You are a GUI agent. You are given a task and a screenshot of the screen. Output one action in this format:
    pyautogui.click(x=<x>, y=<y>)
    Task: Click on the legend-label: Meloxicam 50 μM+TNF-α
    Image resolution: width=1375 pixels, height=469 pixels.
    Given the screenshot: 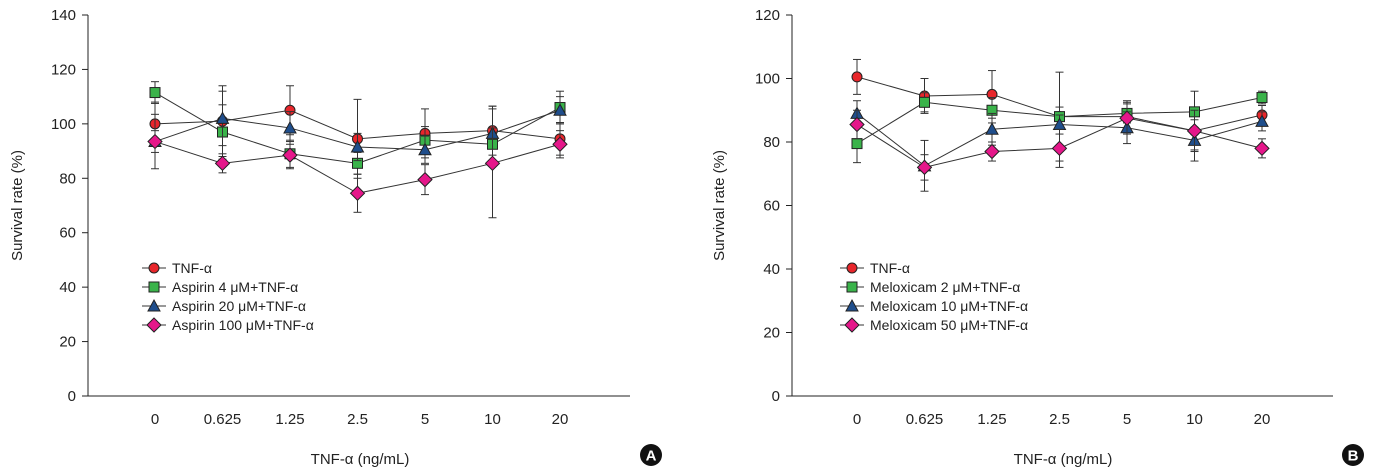 What is the action you would take?
    pyautogui.click(x=949, y=325)
    